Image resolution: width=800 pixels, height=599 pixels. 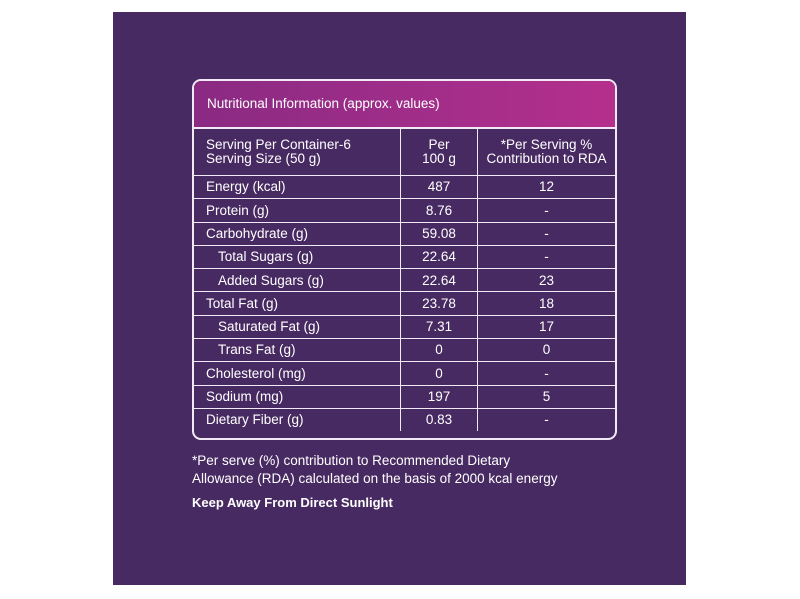 I want to click on table-cell: 23, so click(x=546, y=280).